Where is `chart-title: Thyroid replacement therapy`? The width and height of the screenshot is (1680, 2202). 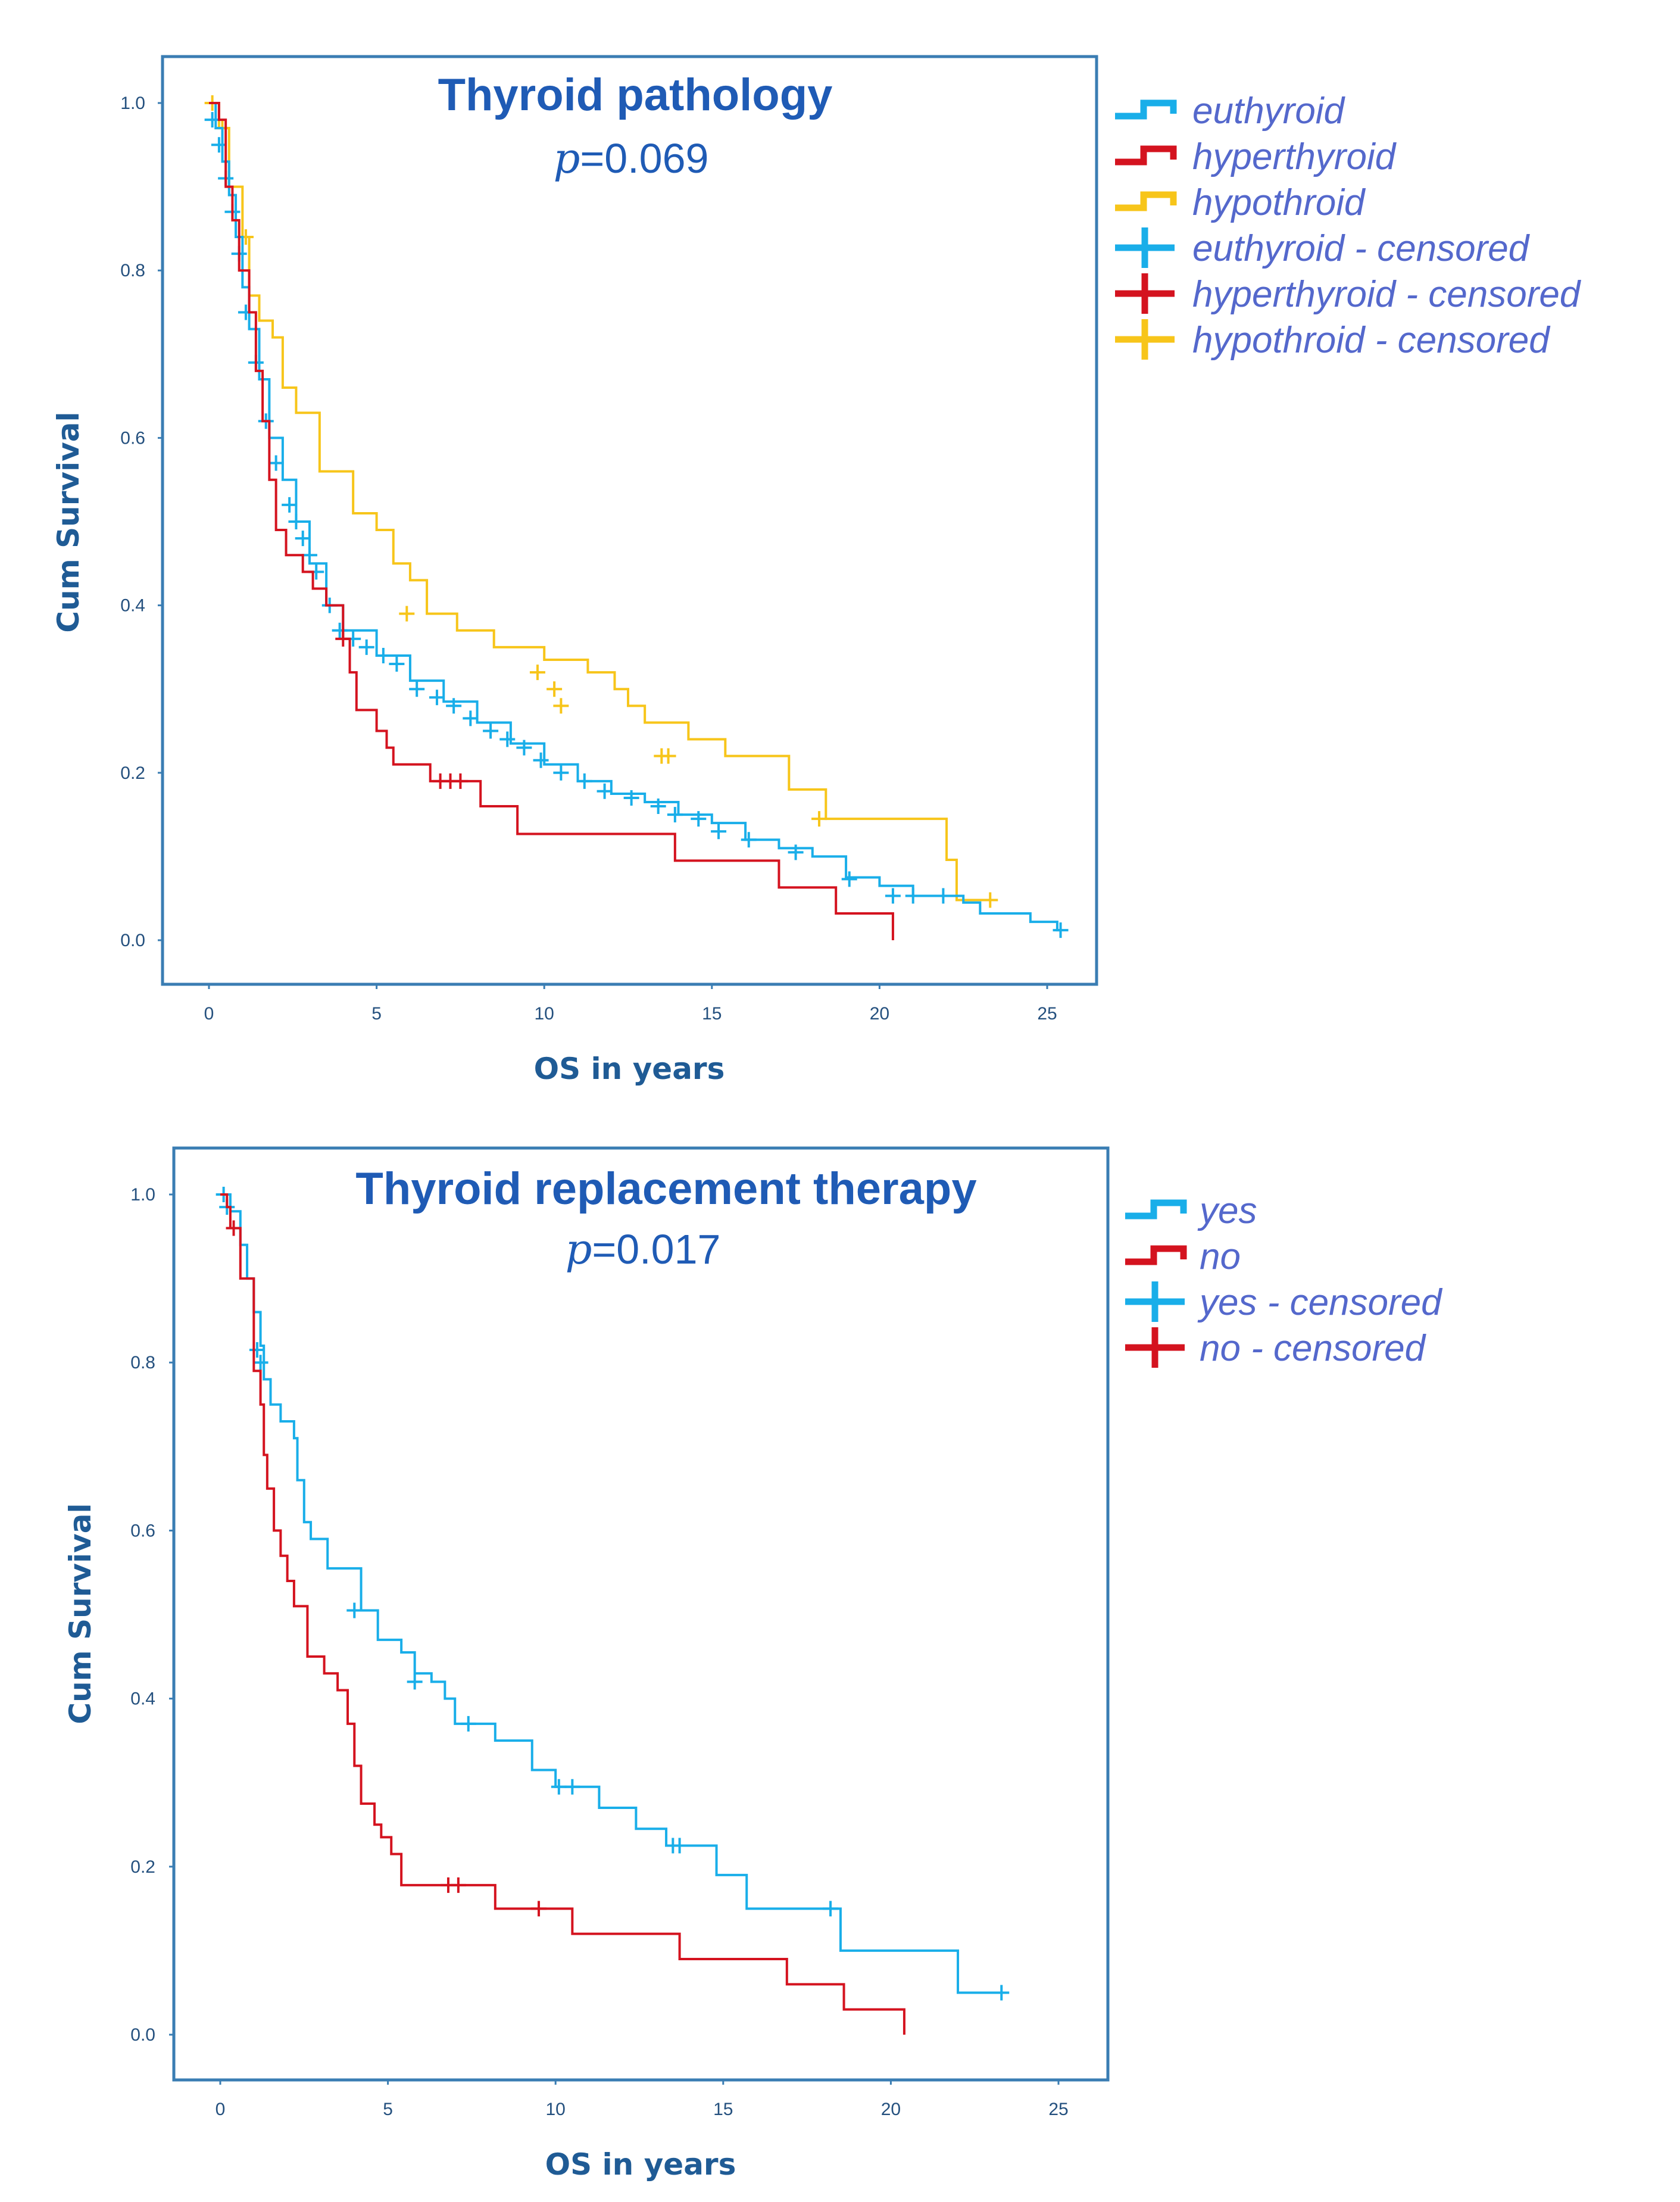 chart-title: Thyroid replacement therapy is located at coordinates (665, 1189).